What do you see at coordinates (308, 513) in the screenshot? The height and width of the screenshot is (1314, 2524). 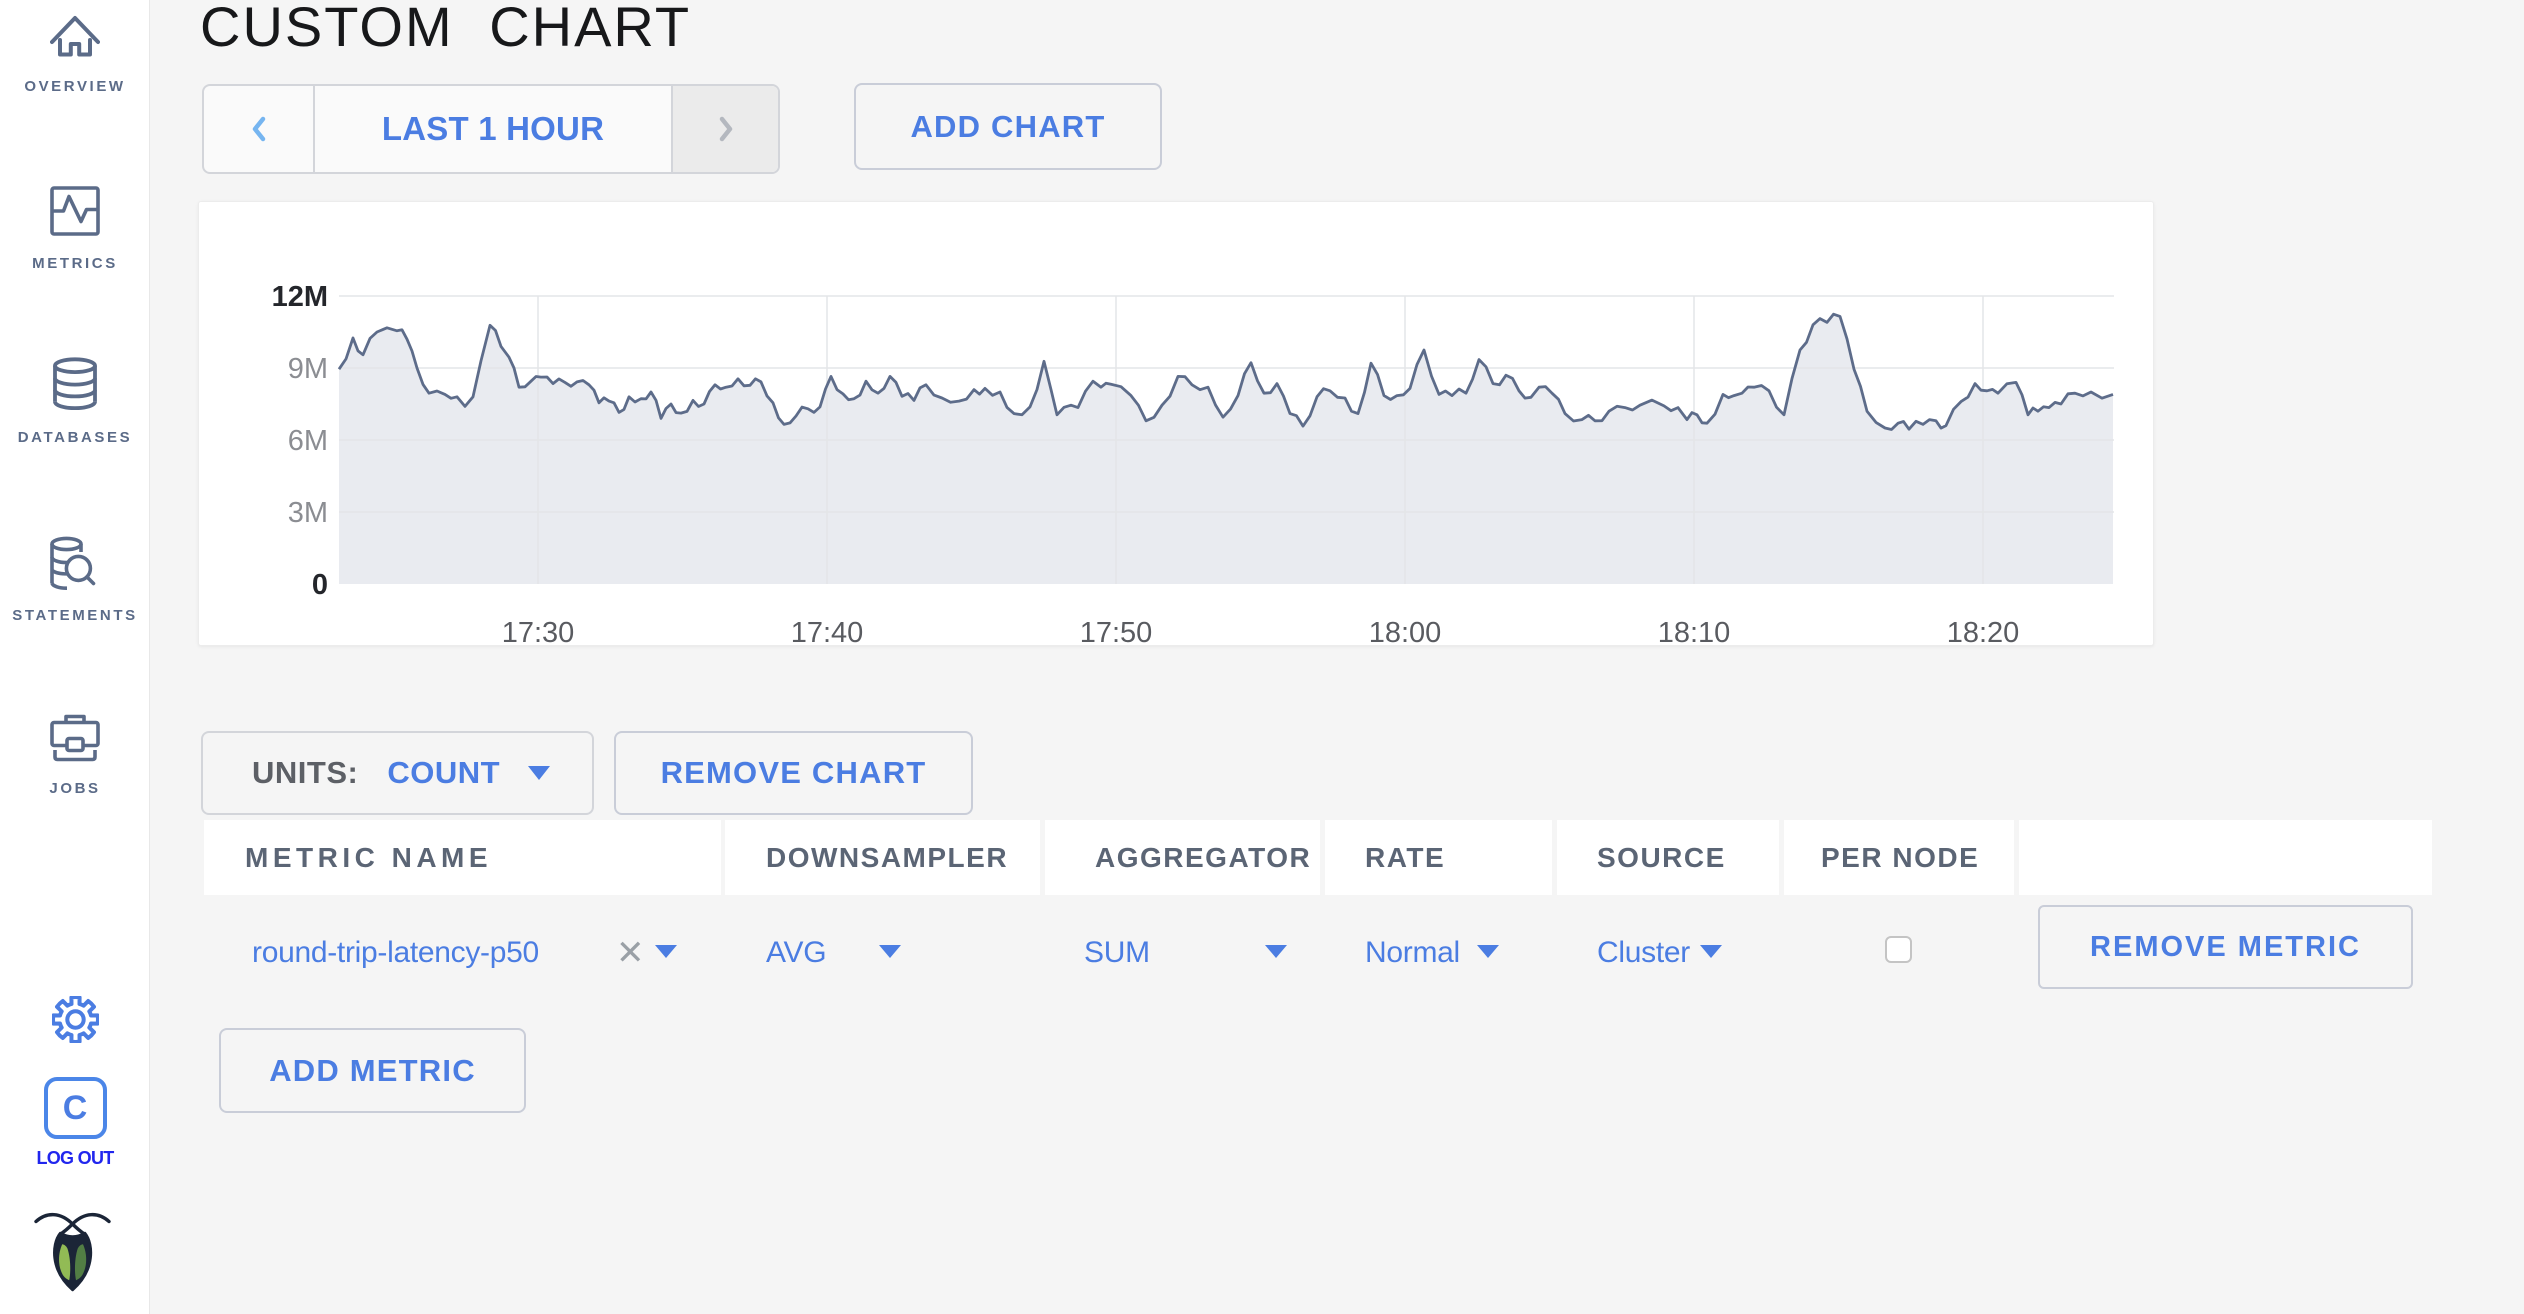 I see `svg-text: 3M` at bounding box center [308, 513].